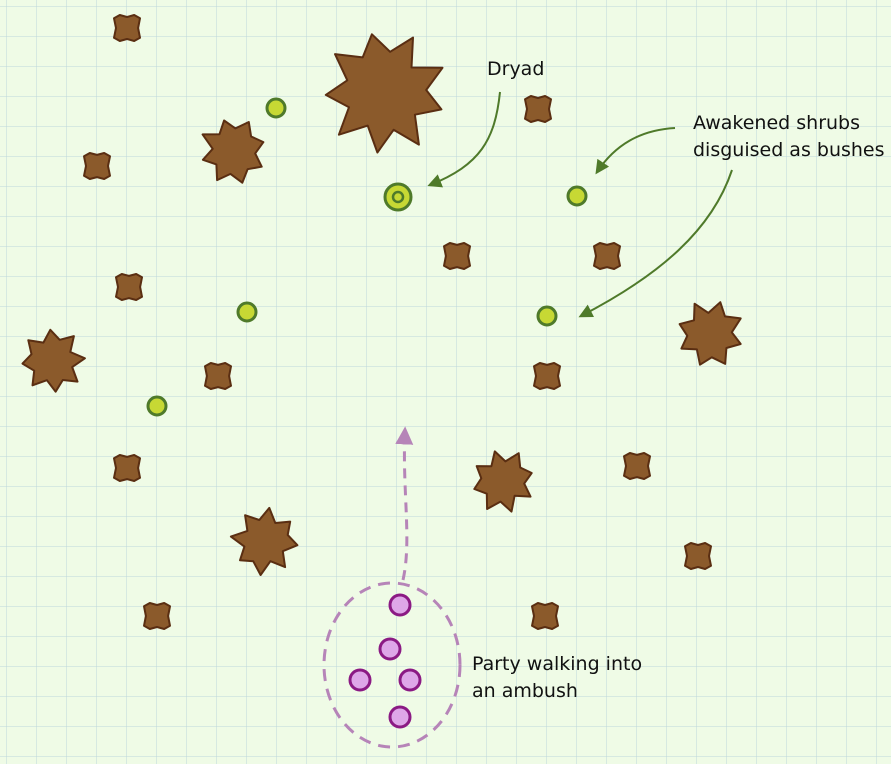 This screenshot has height=764, width=891. Describe the element at coordinates (464, 139) in the screenshot. I see `dryad-arrow` at that location.